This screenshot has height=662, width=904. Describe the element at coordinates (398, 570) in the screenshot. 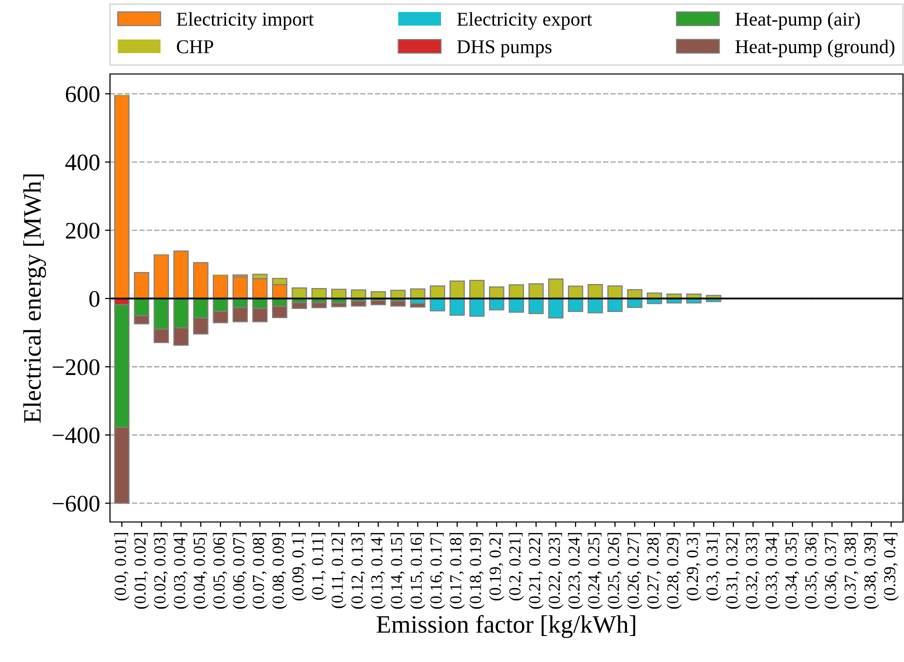

I see `x-tick-label: (0.14, 0.15]` at that location.